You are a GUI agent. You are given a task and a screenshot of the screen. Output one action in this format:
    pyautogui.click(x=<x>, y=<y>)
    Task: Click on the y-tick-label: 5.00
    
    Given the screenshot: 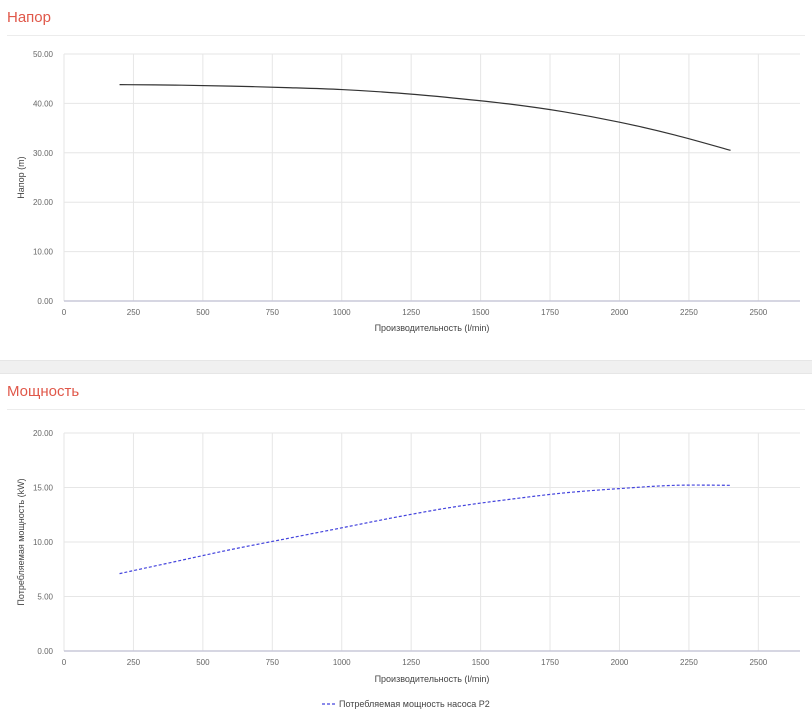 What is the action you would take?
    pyautogui.click(x=45, y=597)
    